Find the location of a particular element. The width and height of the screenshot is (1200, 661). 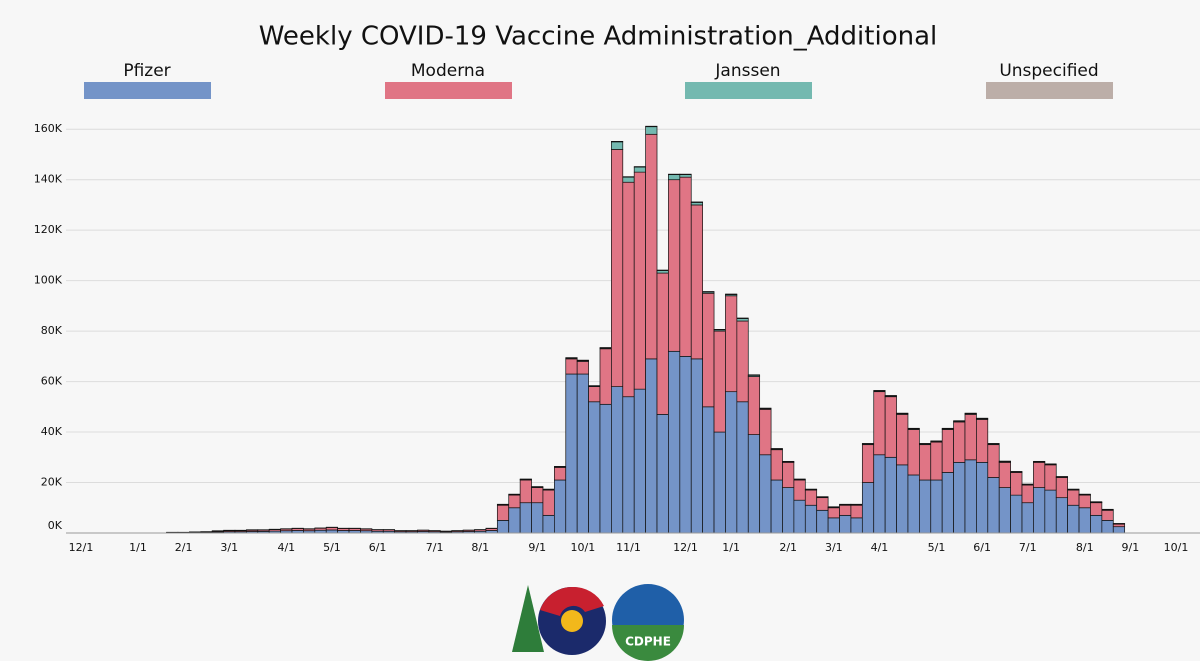

x-tick-label: 12/1 is located at coordinates (81, 547).